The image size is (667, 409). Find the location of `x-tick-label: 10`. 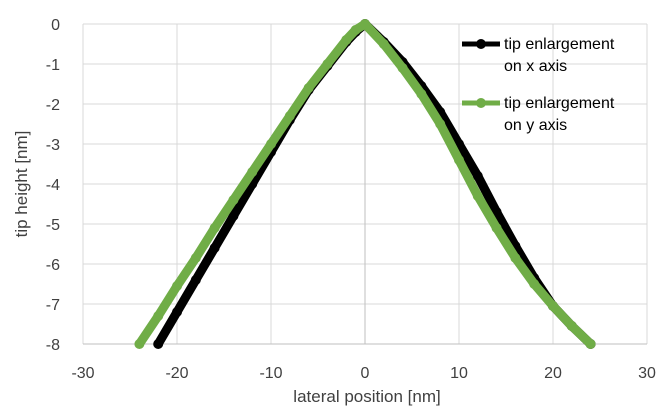

x-tick-label: 10 is located at coordinates (459, 373).